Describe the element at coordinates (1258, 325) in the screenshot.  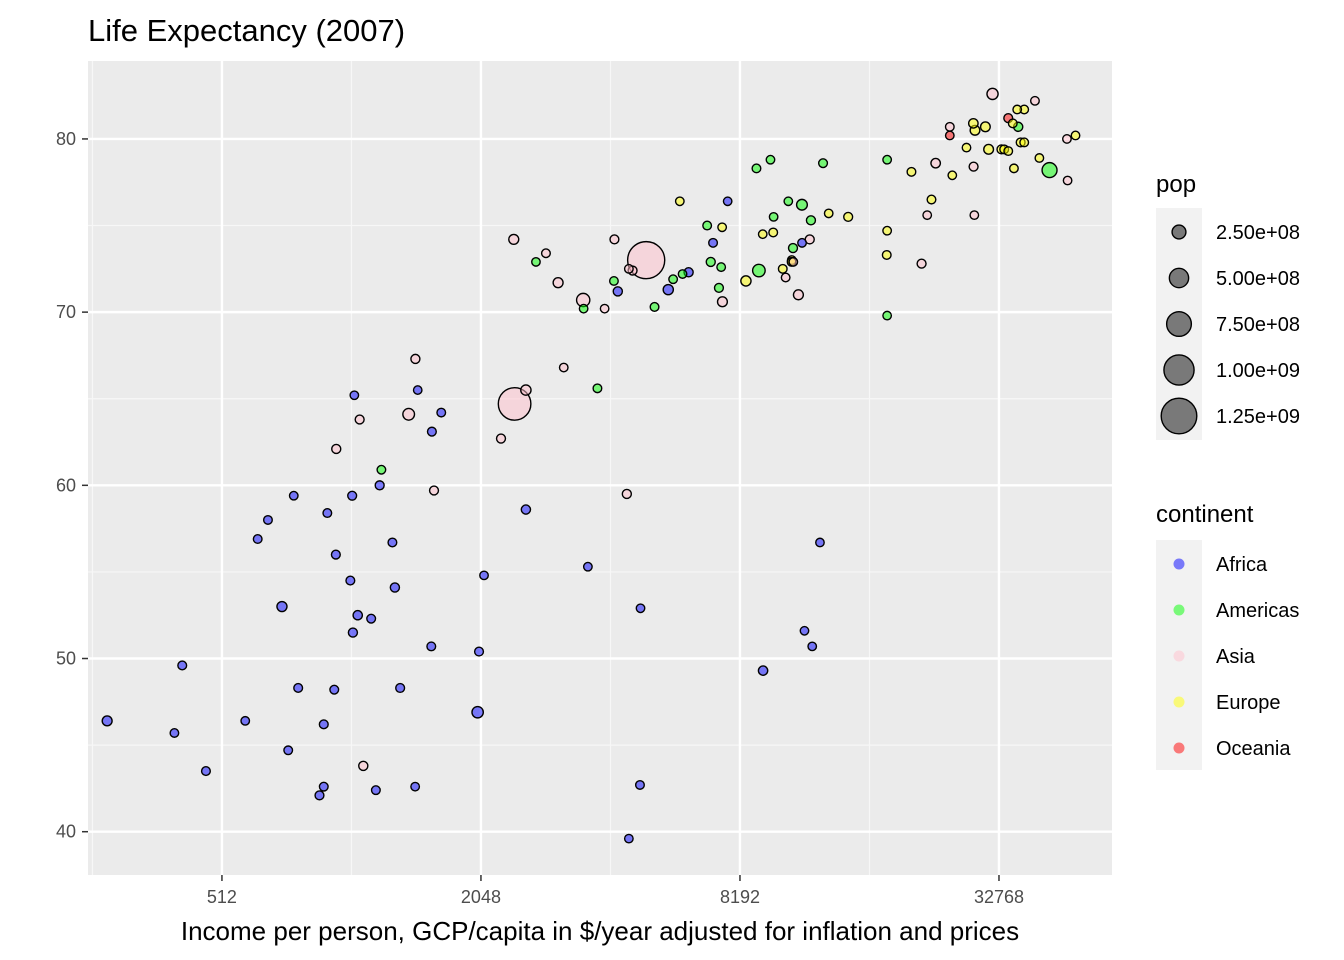
I see `size-legend-label: 7.50e+08` at that location.